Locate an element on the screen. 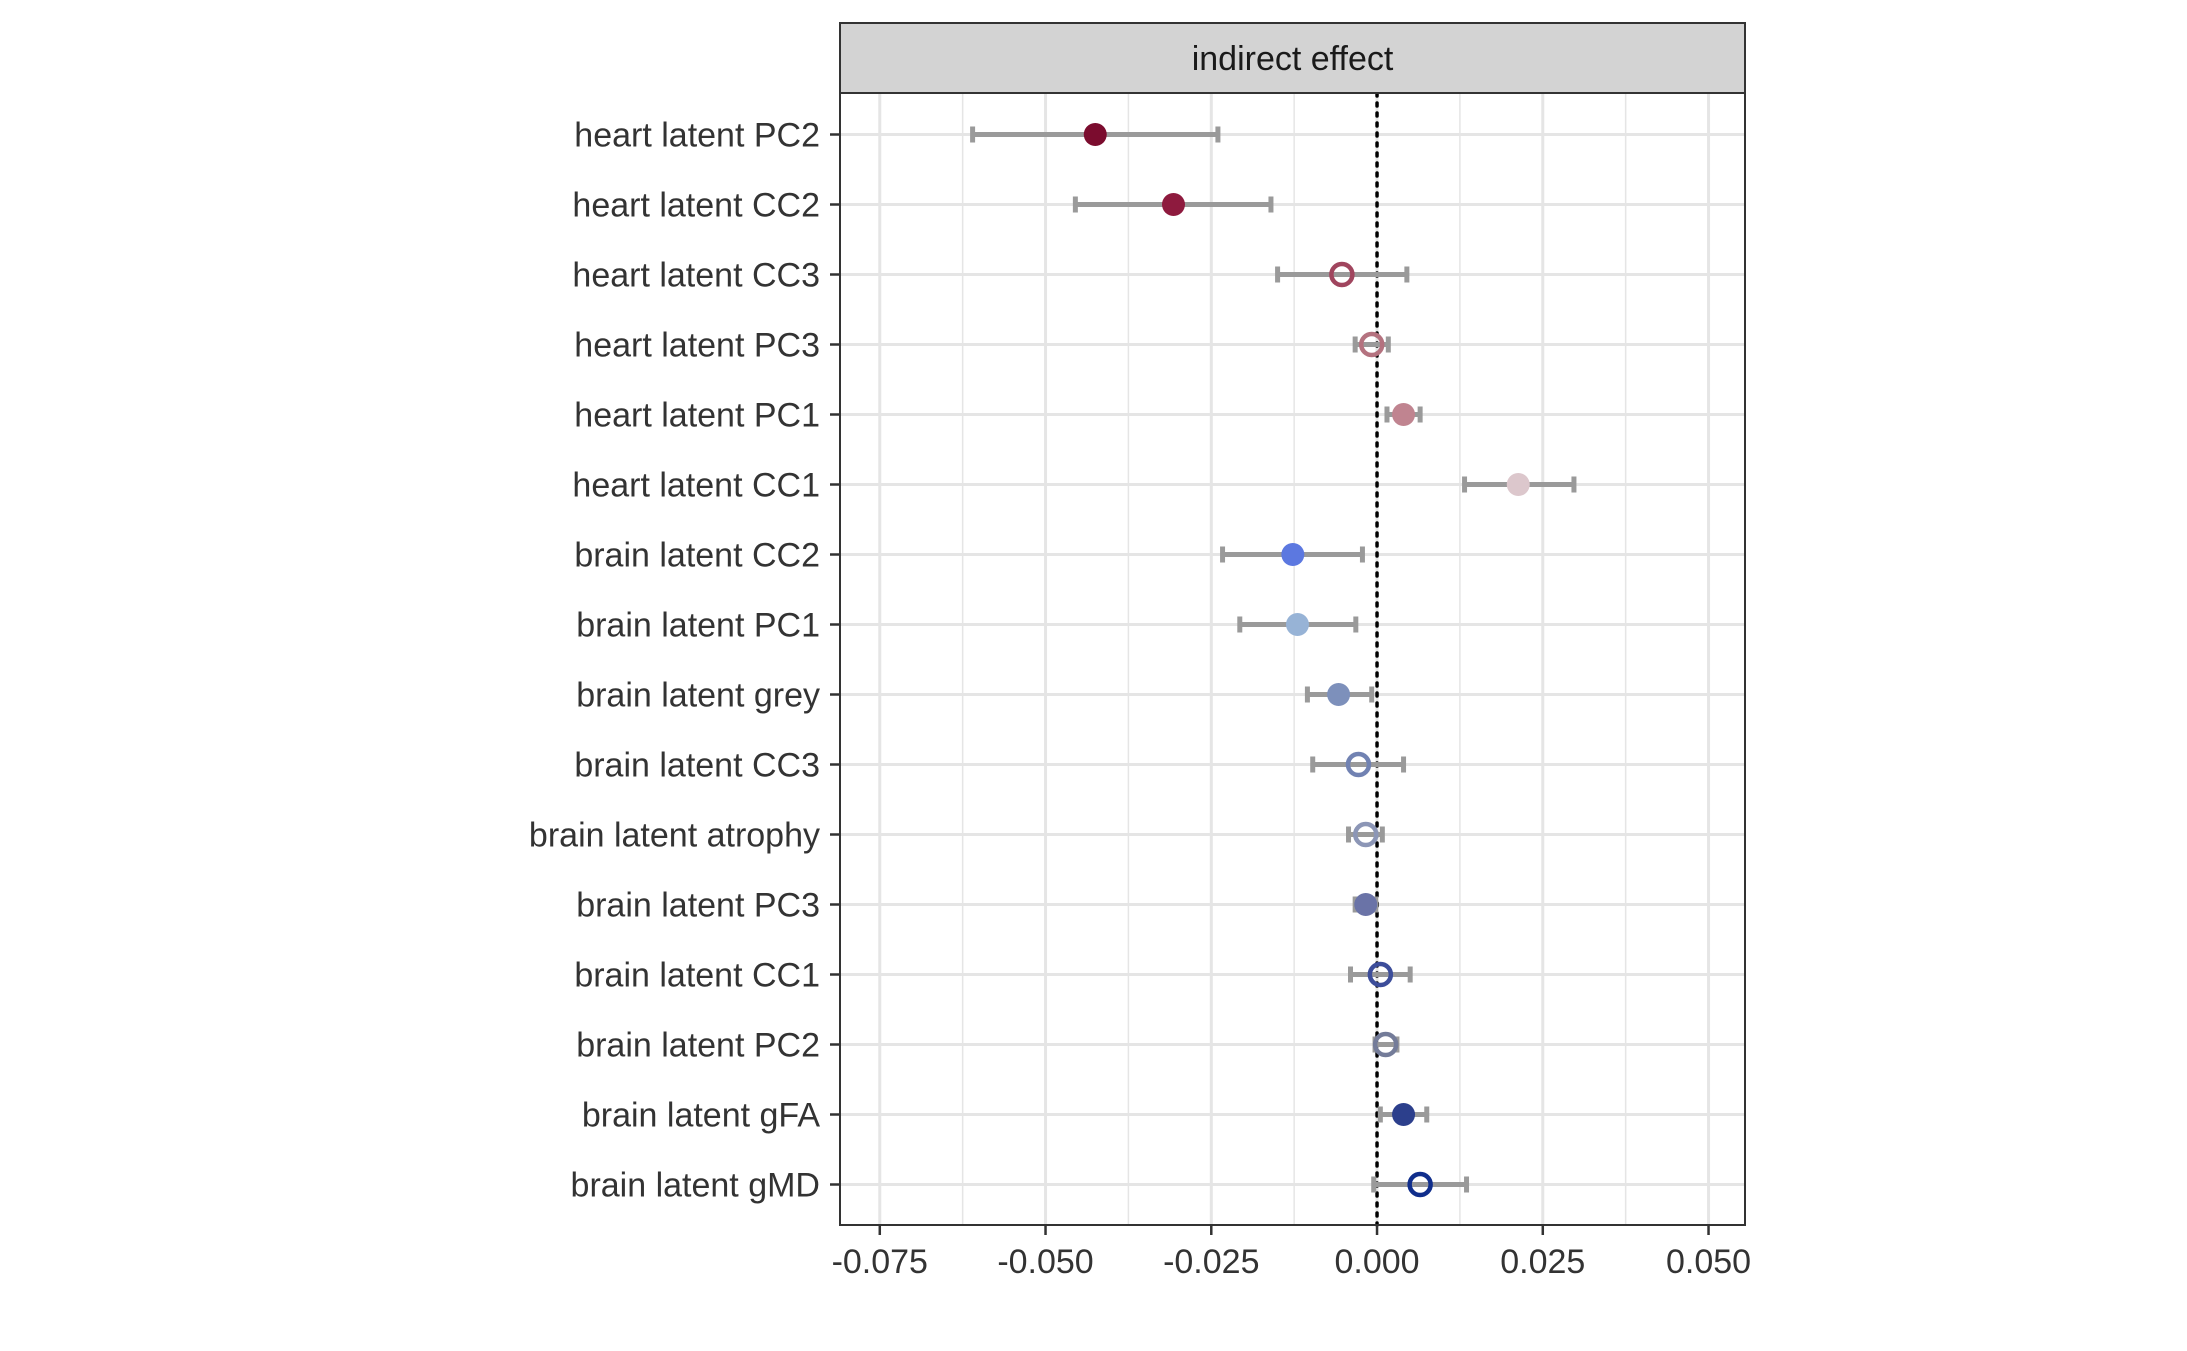 This screenshot has width=2187, height=1351. x-tick-label: 0.000 is located at coordinates (1376, 1262).